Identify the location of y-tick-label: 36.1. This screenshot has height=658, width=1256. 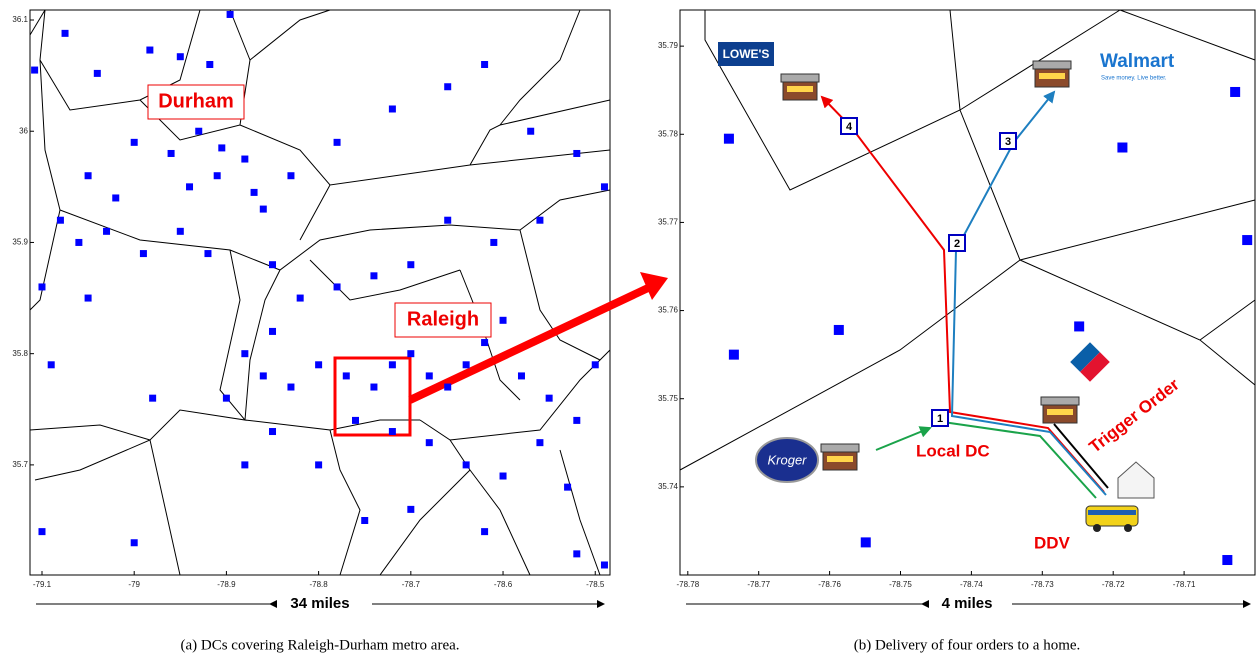
(20, 19).